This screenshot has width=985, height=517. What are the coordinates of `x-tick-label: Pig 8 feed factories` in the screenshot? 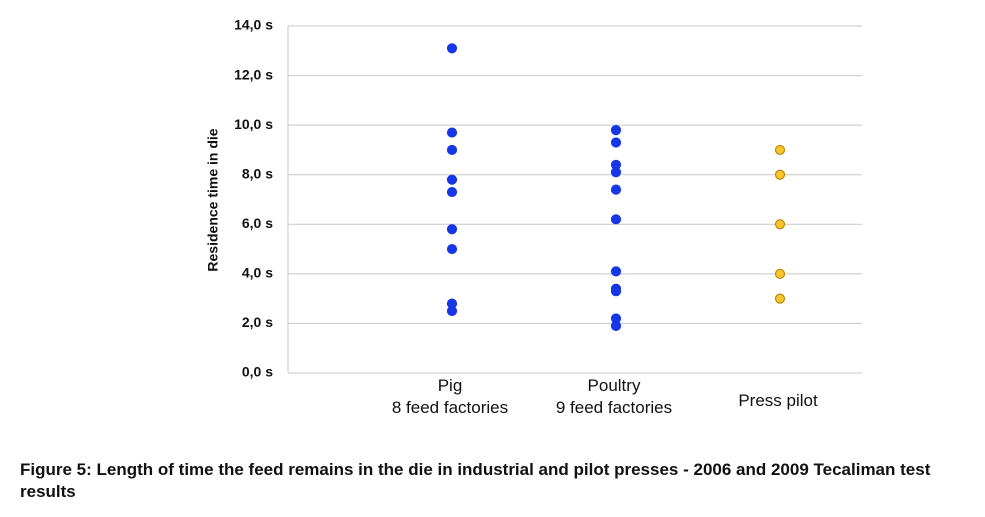 It's located at (450, 397).